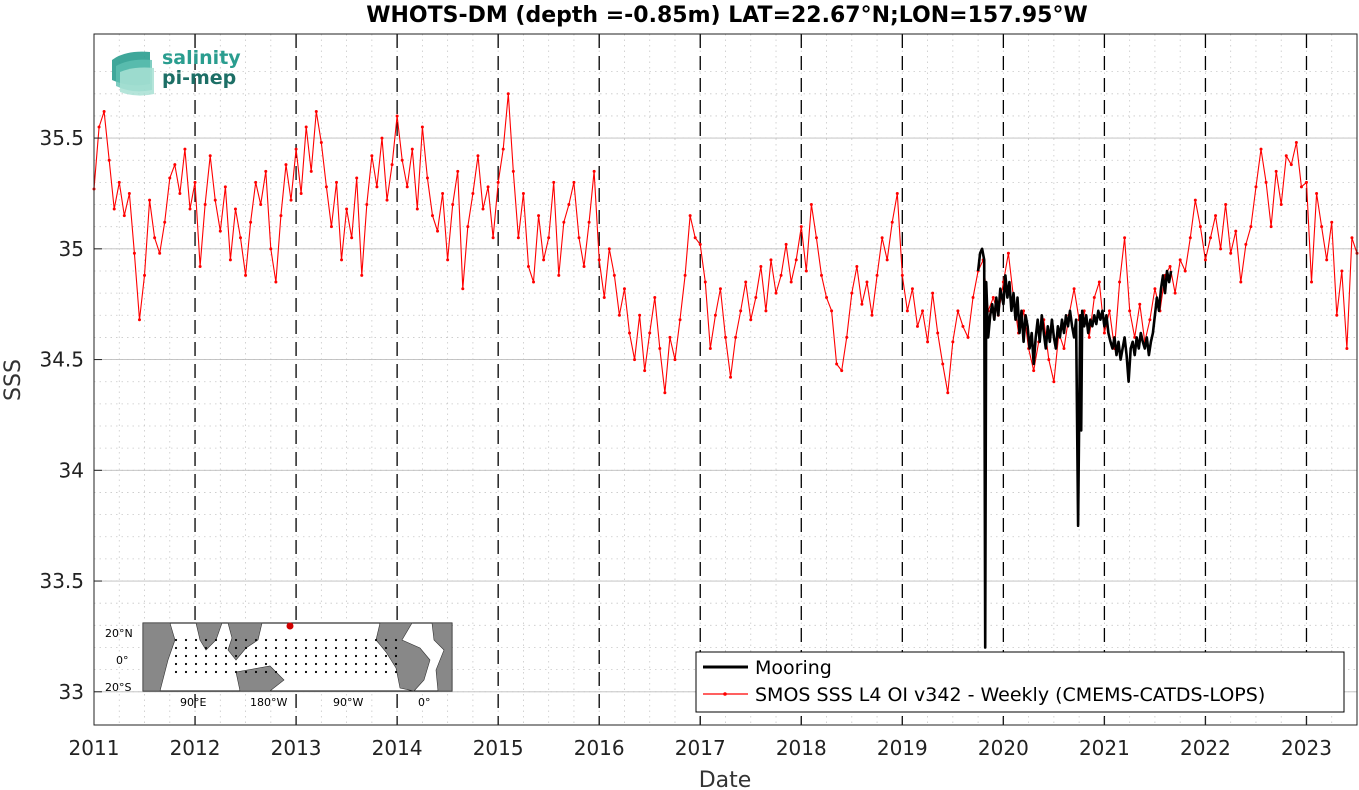 The image size is (1359, 790). Describe the element at coordinates (201, 58) in the screenshot. I see `logo-text-salinity: salinity` at that location.